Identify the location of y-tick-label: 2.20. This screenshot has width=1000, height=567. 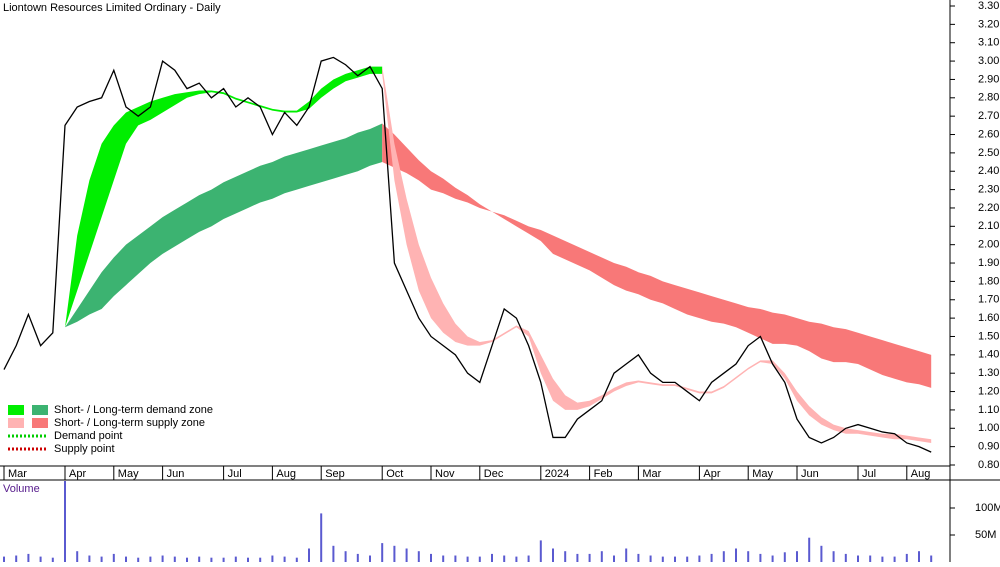
(988, 208).